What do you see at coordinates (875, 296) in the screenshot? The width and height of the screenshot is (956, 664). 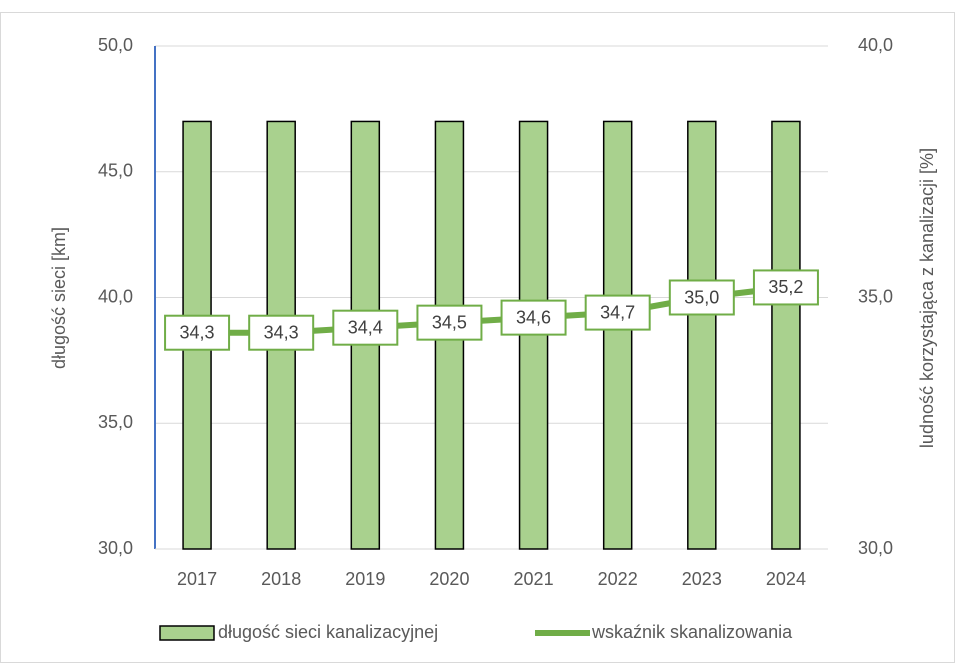 I see `y2-tick-label: 35,0` at bounding box center [875, 296].